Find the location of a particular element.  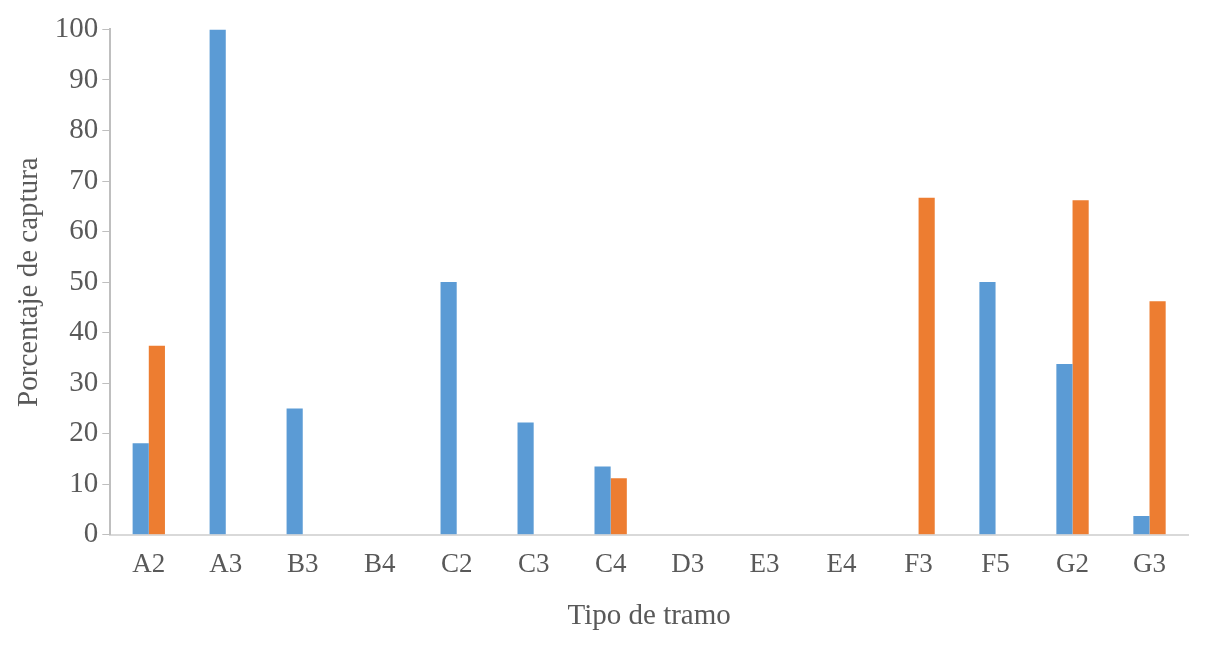

y-tick-label: 100 is located at coordinates (76, 27).